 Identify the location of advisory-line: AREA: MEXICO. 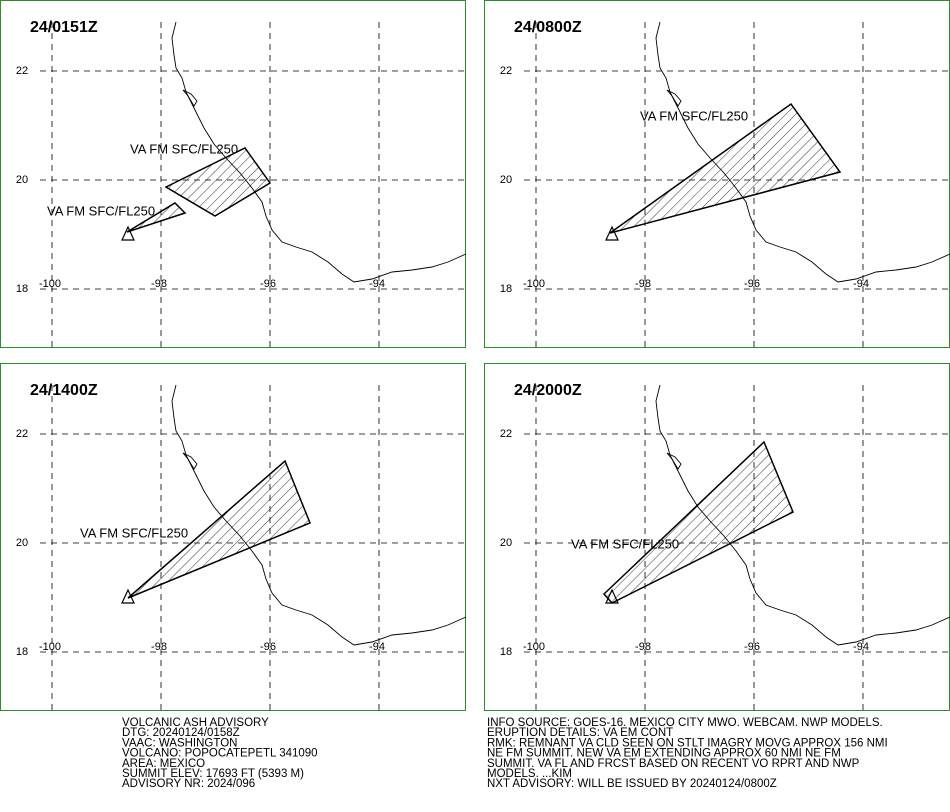
(163, 764).